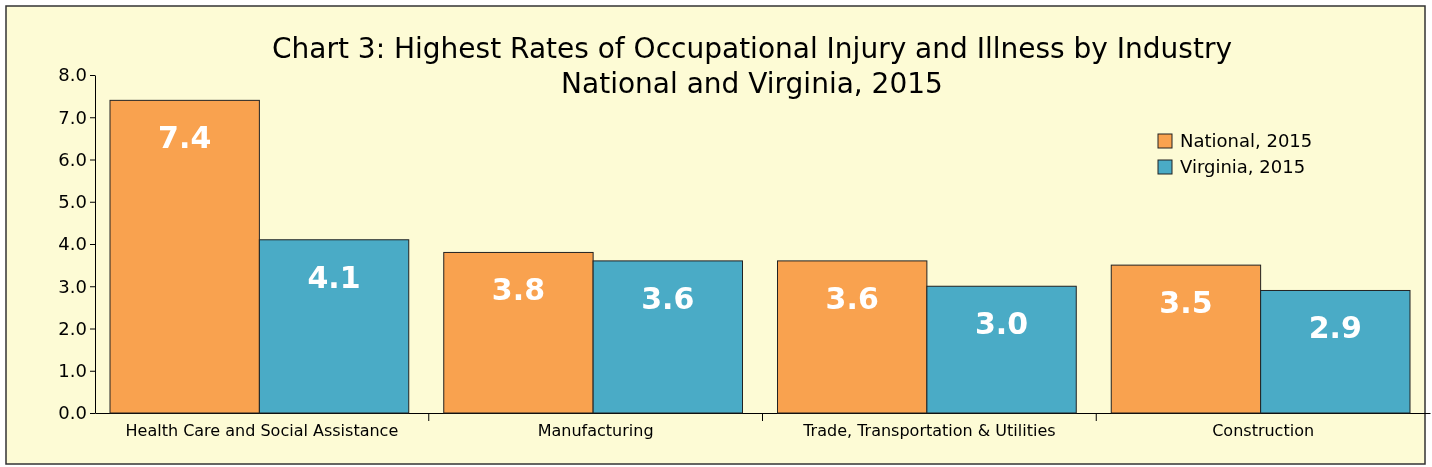 The height and width of the screenshot is (467, 1432). What do you see at coordinates (72, 244) in the screenshot?
I see `y-tick-label: 4.0` at bounding box center [72, 244].